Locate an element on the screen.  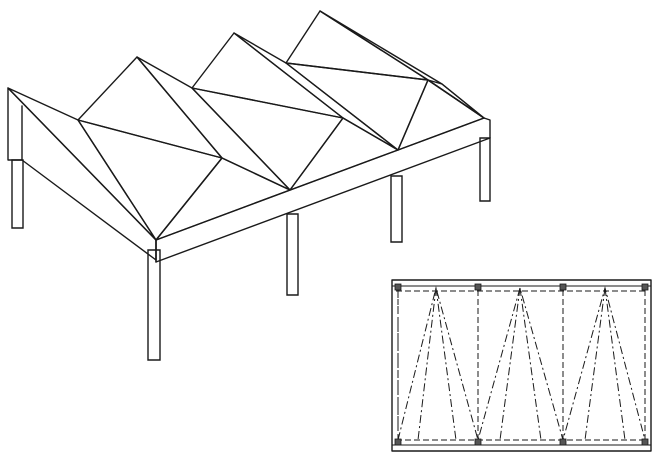
plan-column-nodes is located at coordinates (521, 364).